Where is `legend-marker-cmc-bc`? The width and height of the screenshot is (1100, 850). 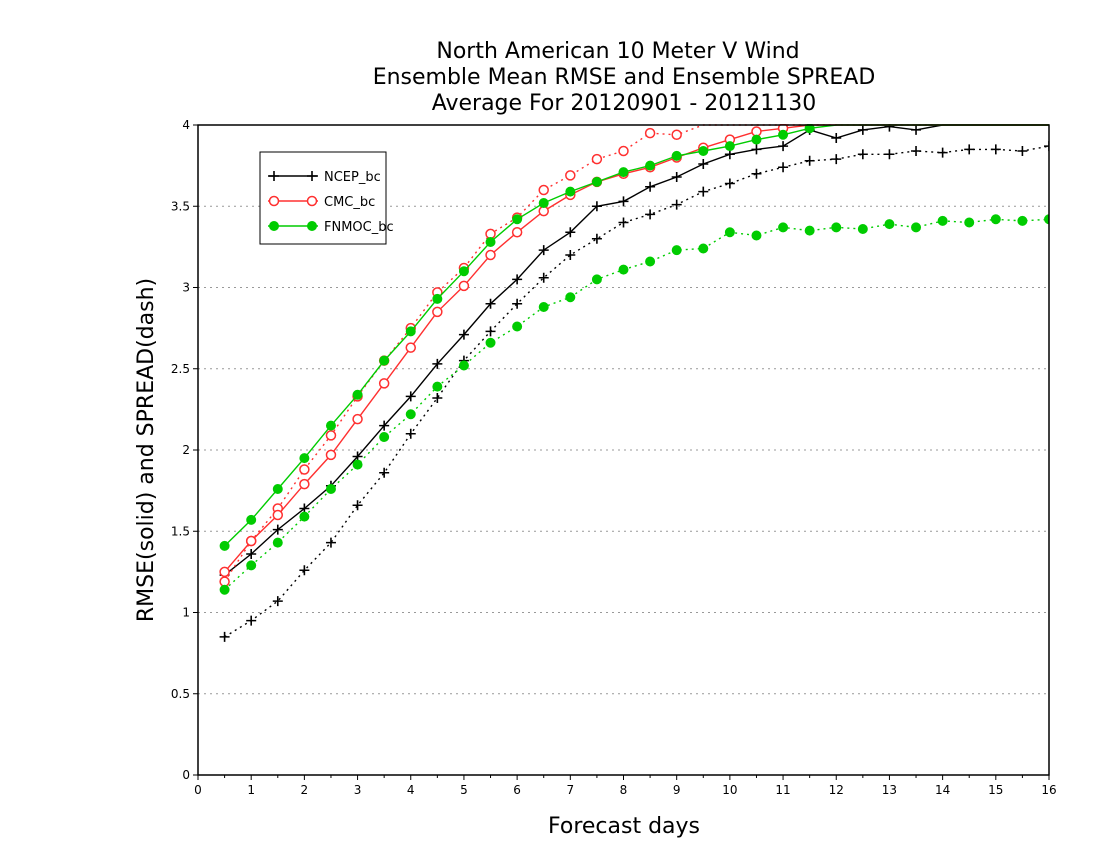
legend-marker-cmc-bc is located at coordinates (312, 201).